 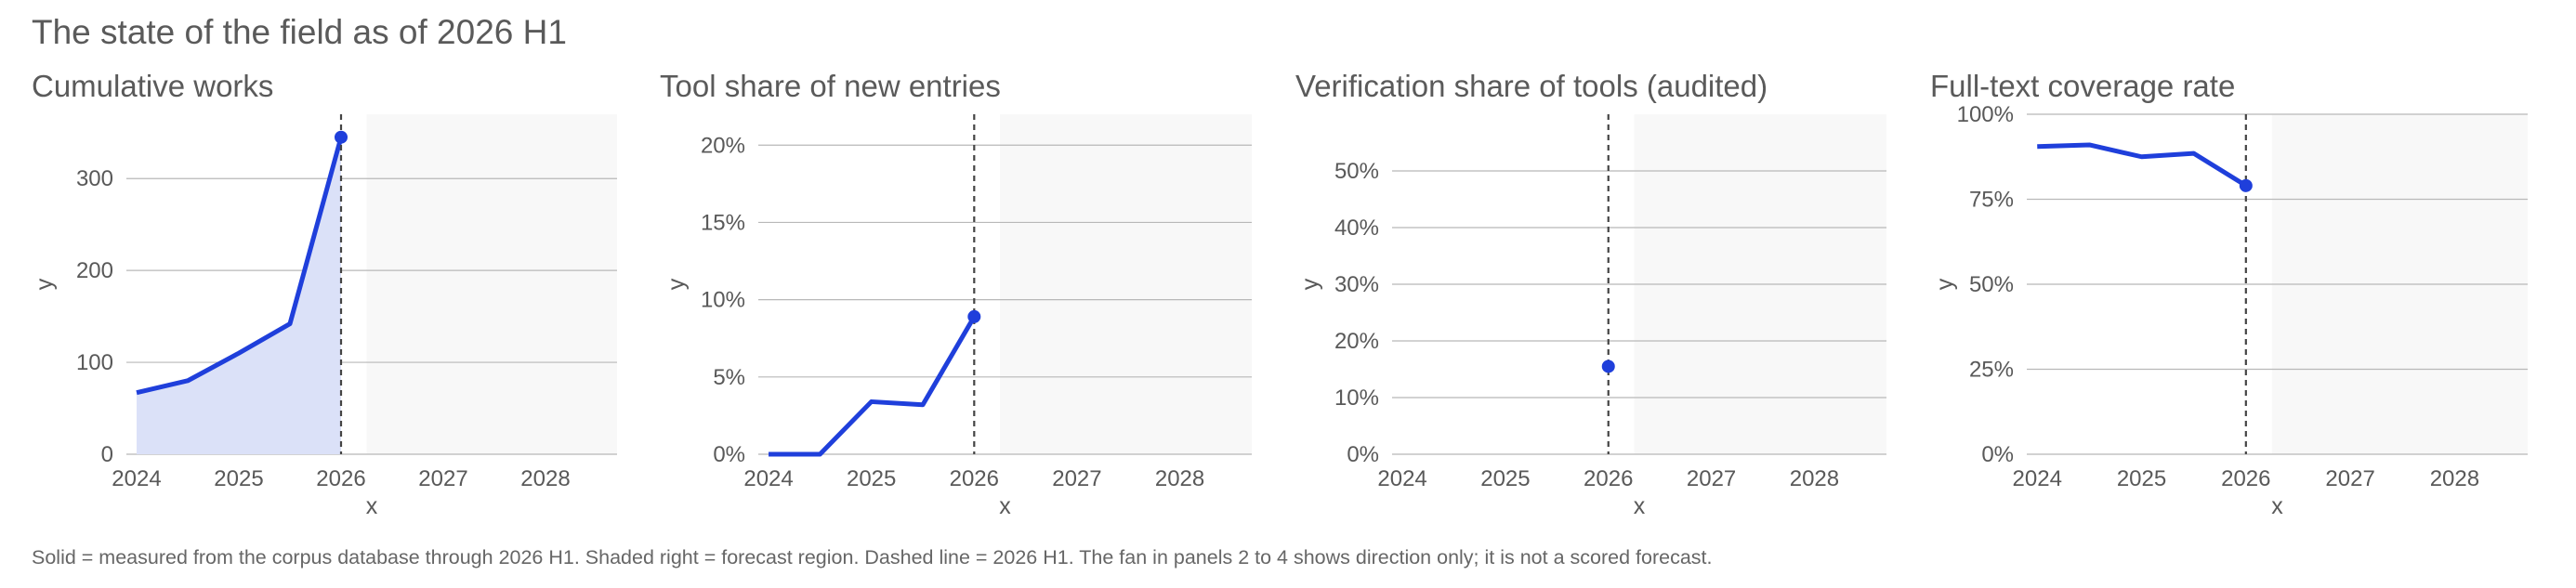 What do you see at coordinates (1531, 86) in the screenshot?
I see `panel-title-verification-share: Verification share of tools (audited)` at bounding box center [1531, 86].